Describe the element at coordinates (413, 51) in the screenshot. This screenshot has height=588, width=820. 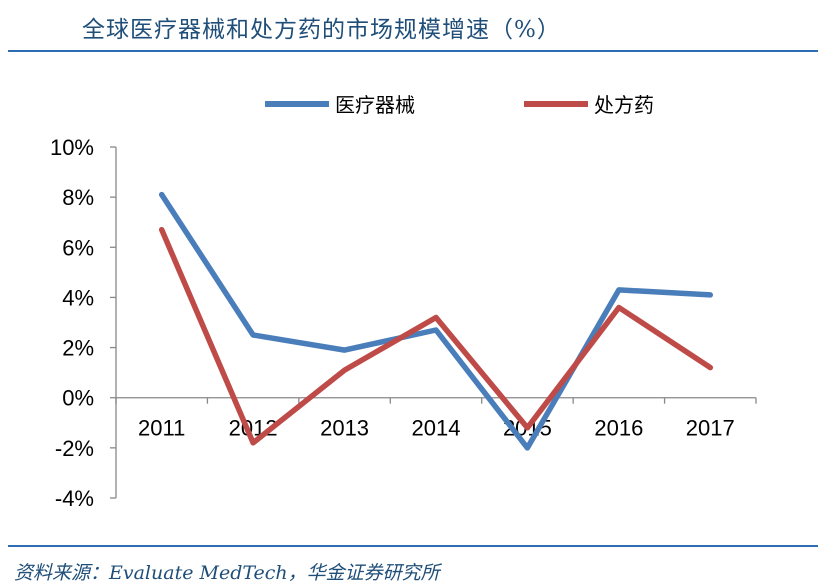
I see `header-divider` at that location.